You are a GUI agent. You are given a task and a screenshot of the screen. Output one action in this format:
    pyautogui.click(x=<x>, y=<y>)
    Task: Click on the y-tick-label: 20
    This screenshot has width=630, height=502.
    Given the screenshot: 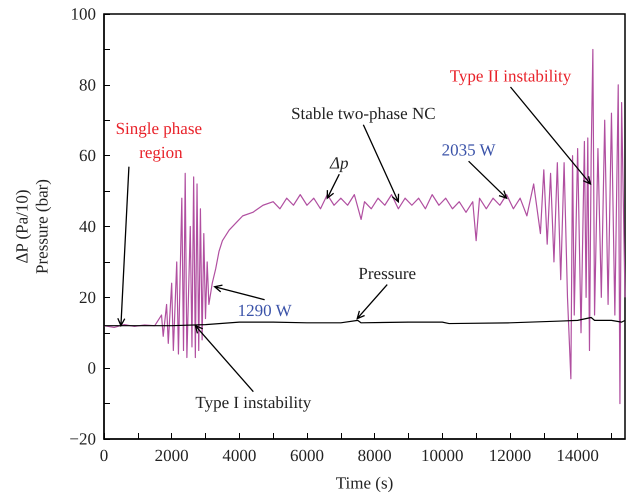 What is the action you would take?
    pyautogui.click(x=87, y=297)
    